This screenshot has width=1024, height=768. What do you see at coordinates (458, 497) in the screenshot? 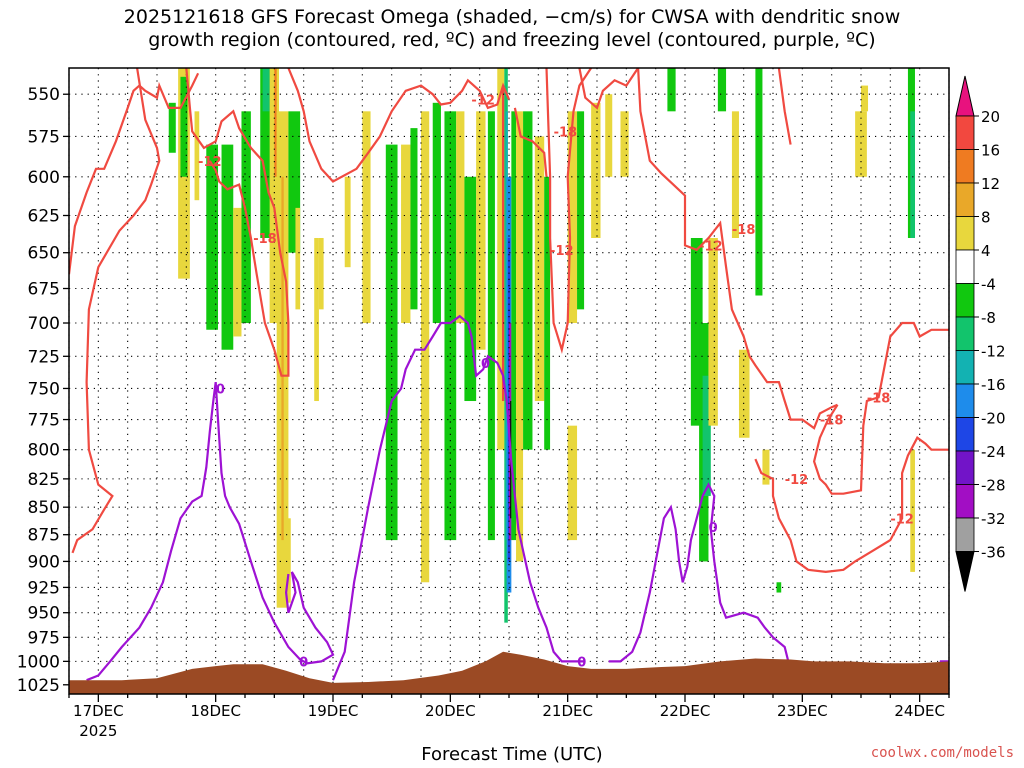
I see `freezing-contour-line` at bounding box center [458, 497].